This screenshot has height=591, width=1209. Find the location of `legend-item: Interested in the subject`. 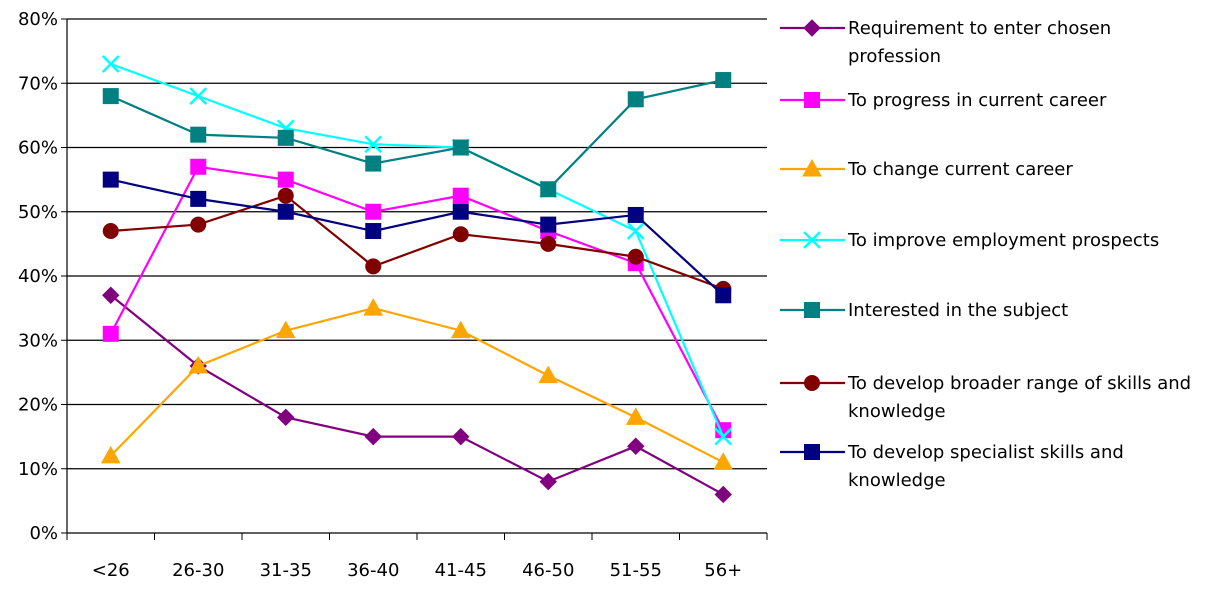

legend-item: Interested in the subject is located at coordinates (924, 310).